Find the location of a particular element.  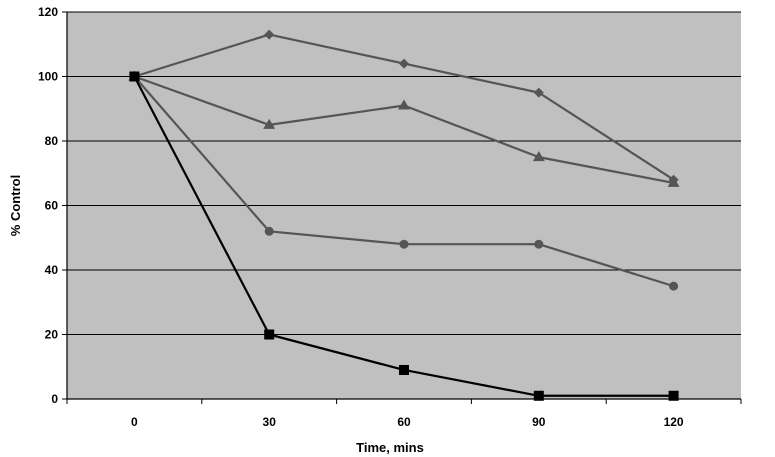

y-tick-label: 120 is located at coordinates (48, 12).